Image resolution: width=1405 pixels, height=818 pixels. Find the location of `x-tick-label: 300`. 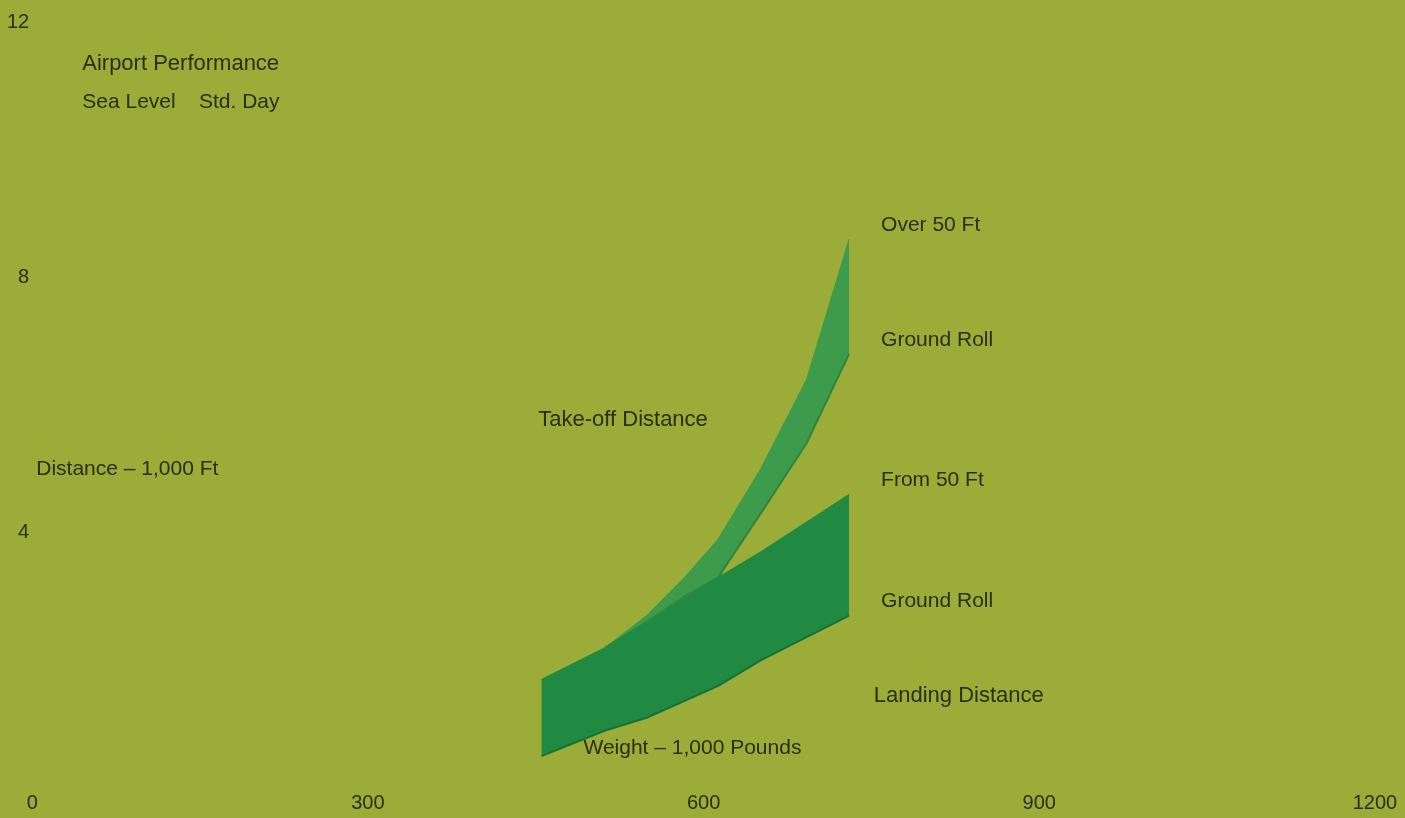

x-tick-label: 300 is located at coordinates (368, 801).